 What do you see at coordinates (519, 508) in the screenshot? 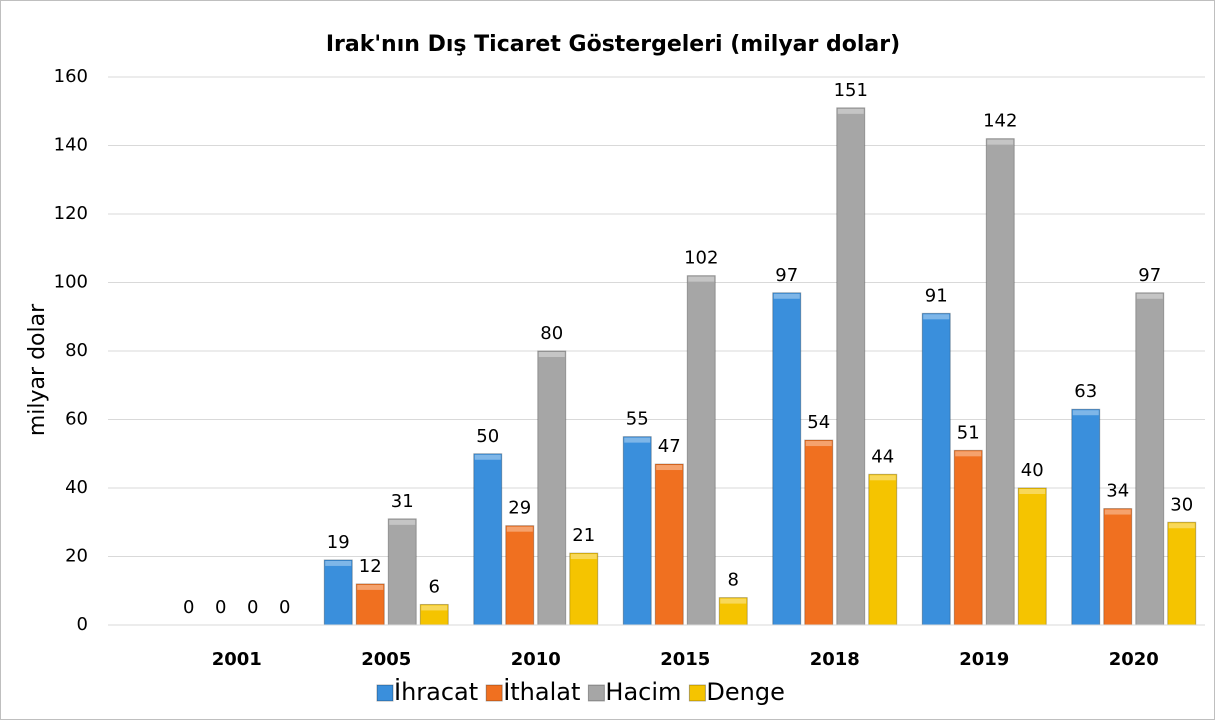
I see `data-label: 29` at bounding box center [519, 508].